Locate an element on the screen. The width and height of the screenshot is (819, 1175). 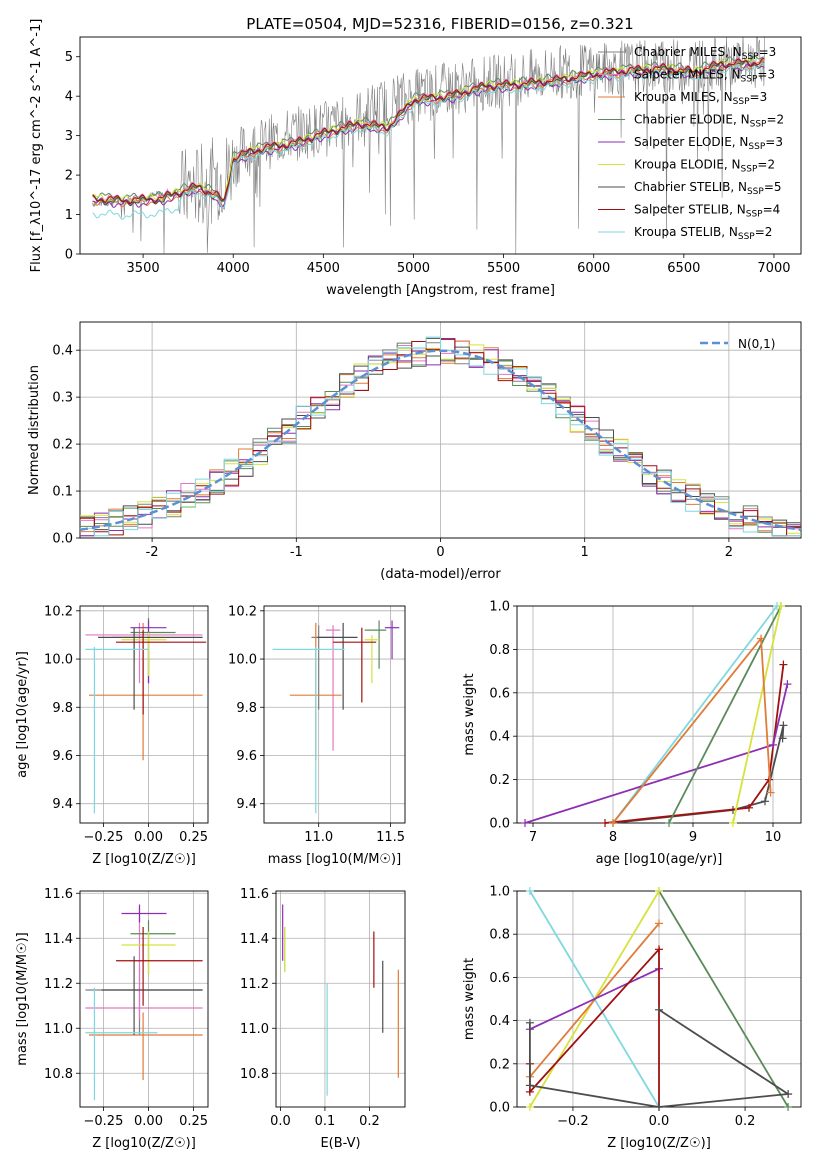
x-tick-label: 0.00 is located at coordinates (148, 837).